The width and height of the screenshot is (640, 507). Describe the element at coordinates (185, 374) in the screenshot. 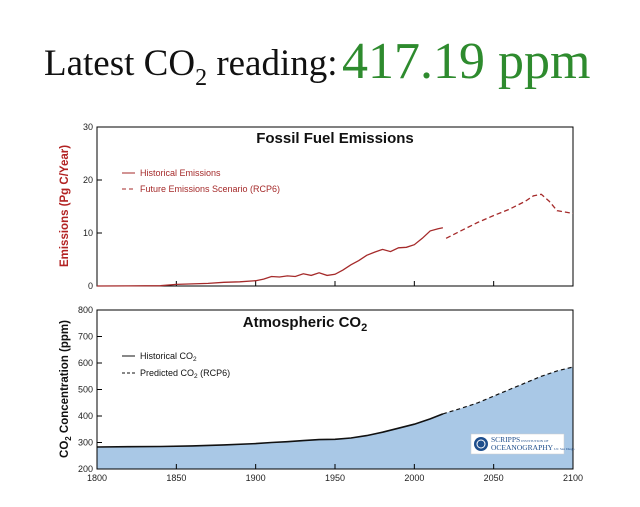

I see `legend-predicted-co2: Predicted CO2 (RCP6)` at that location.